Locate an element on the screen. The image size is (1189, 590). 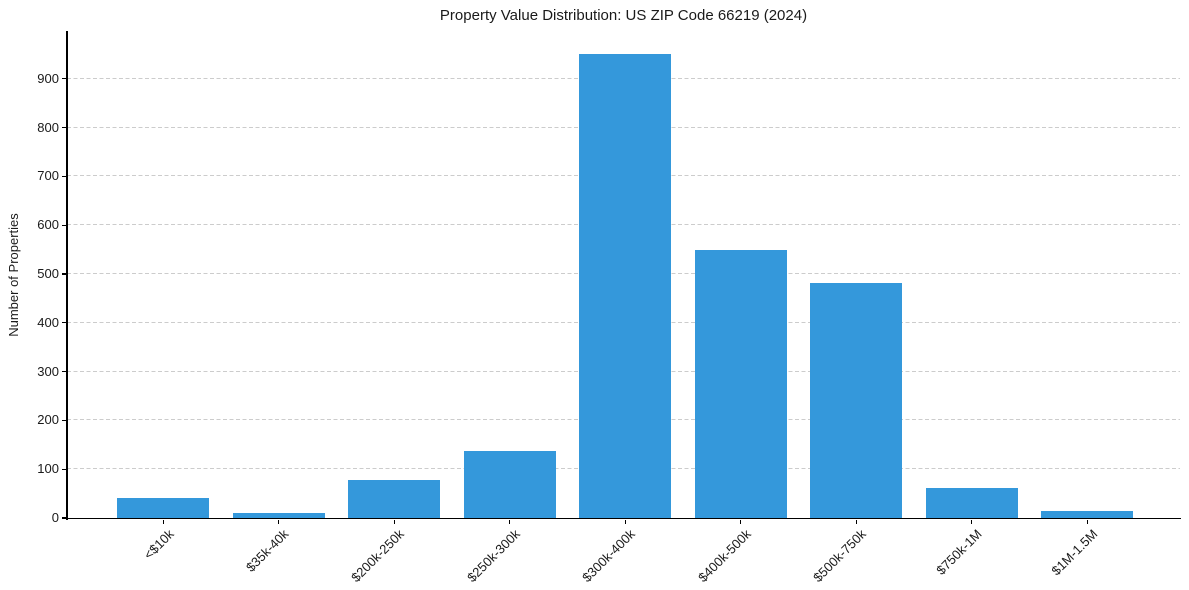
ytick-label-700: 700 is located at coordinates (48, 176).